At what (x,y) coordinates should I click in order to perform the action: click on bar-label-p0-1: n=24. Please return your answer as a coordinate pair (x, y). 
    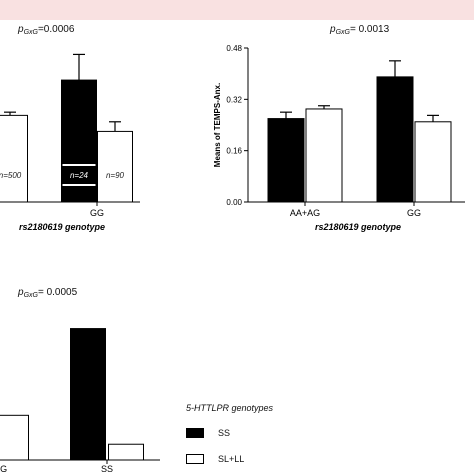
    Looking at the image, I should click on (79, 175).